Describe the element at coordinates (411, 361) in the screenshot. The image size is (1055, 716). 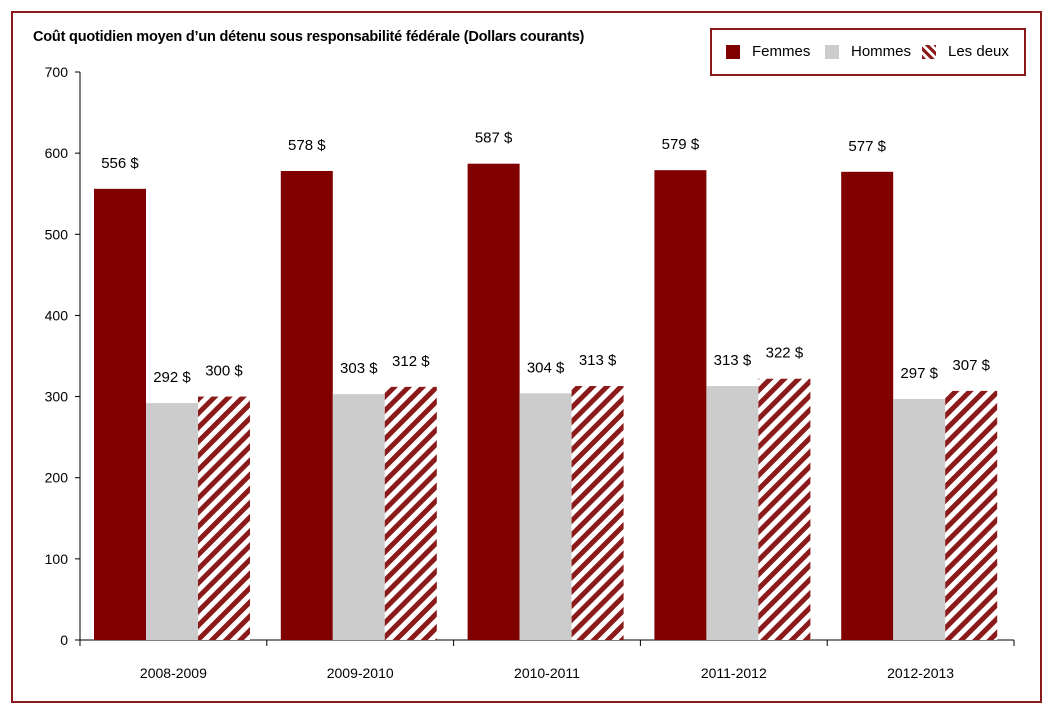
I see `data-label-les-deux-2009-2010: 312 $` at that location.